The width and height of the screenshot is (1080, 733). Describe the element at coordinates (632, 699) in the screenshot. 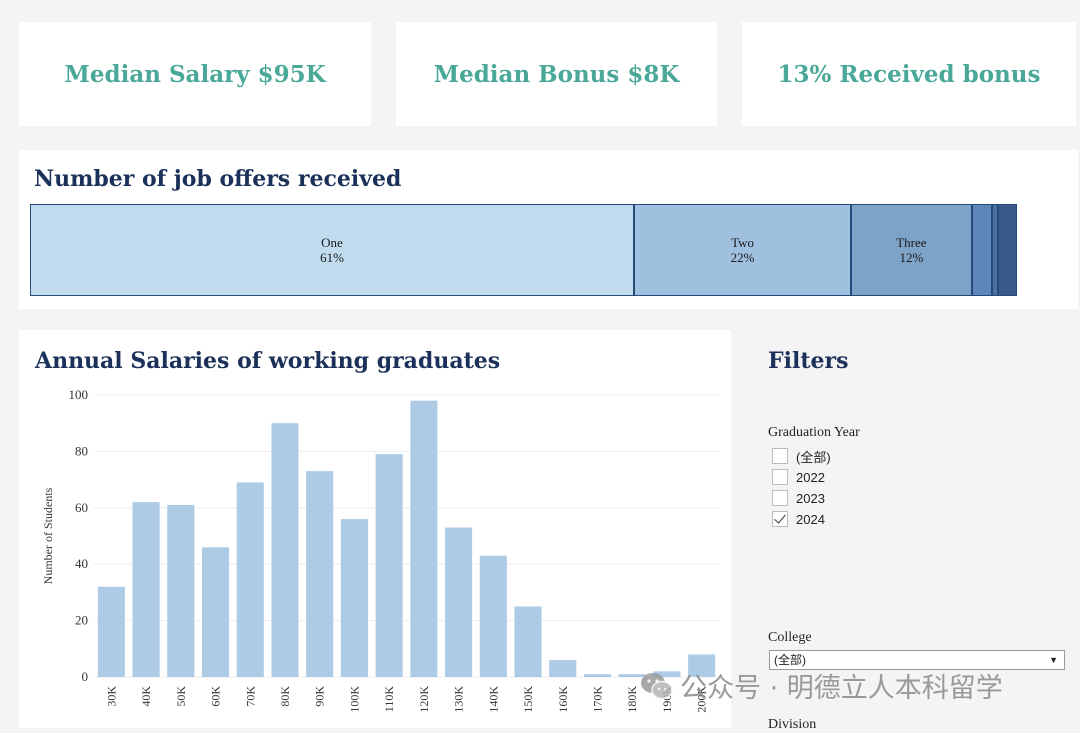

I see `x-tick-label: 180K` at that location.